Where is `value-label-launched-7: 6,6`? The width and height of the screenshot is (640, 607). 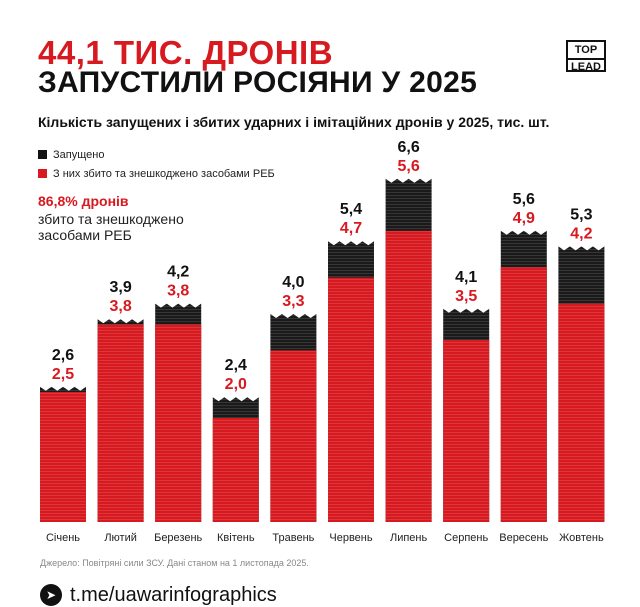 value-label-launched-7: 6,6 is located at coordinates (408, 147).